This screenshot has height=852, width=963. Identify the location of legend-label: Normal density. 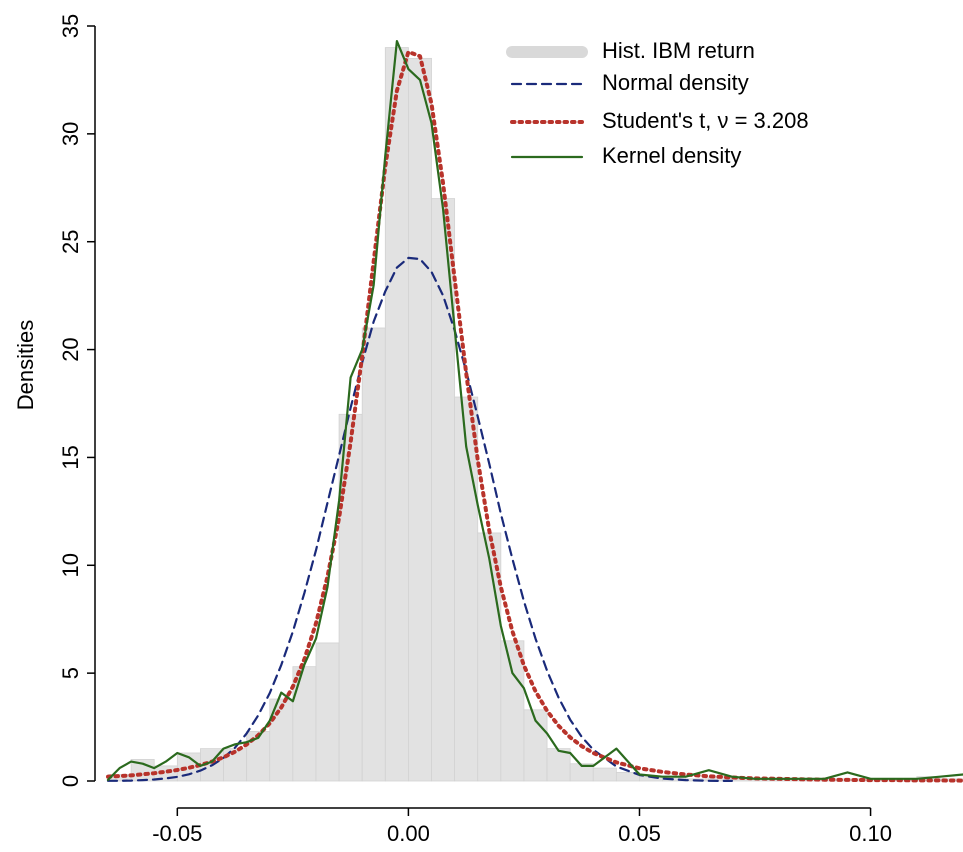
(675, 82).